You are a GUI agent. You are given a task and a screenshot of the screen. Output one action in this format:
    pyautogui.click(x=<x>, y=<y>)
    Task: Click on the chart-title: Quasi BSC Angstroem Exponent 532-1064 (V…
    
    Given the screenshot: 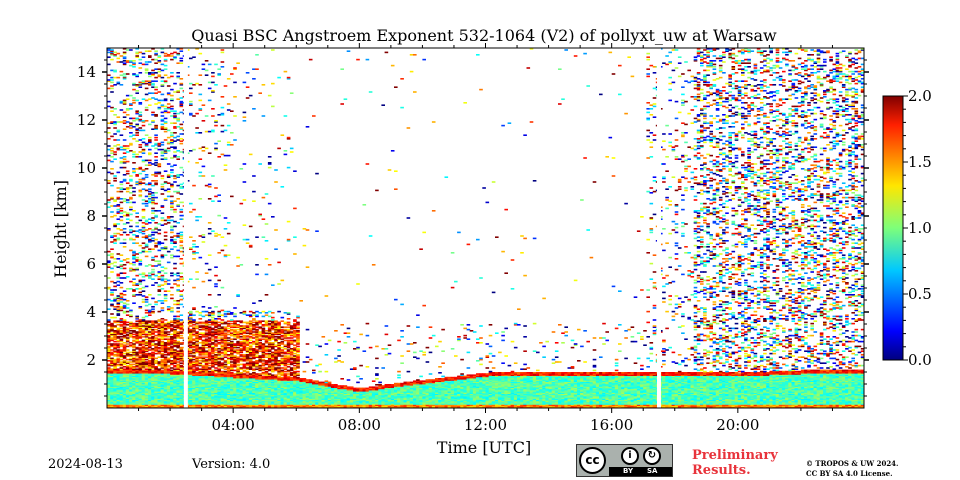 What is the action you would take?
    pyautogui.click(x=484, y=35)
    